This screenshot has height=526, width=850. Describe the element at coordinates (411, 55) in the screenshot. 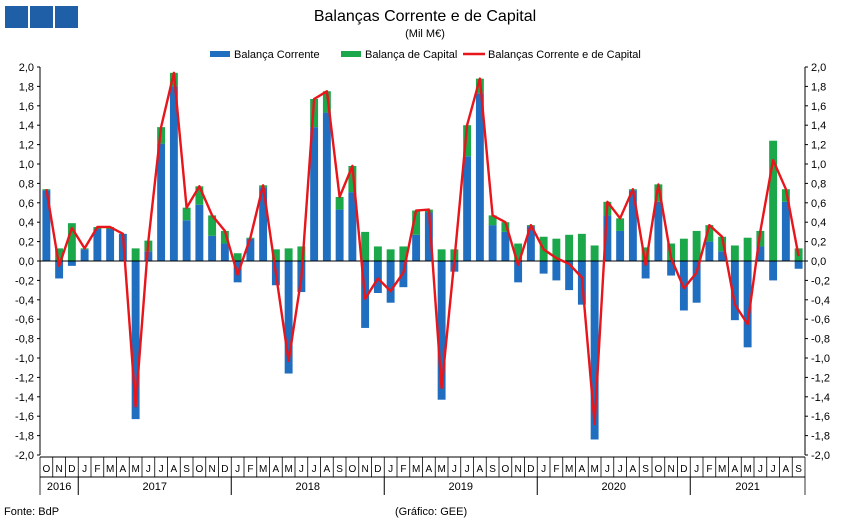

I see `legend-label-2: Balança de Capital` at that location.